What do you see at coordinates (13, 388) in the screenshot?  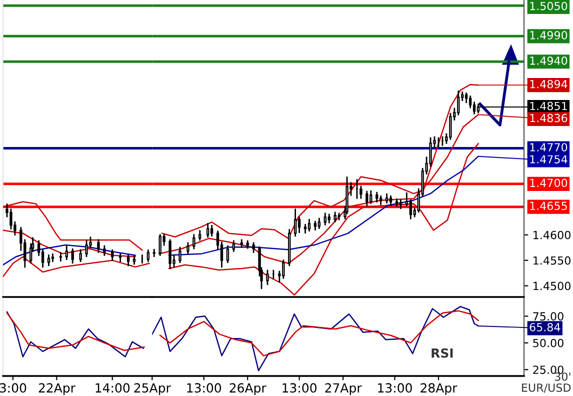 I see `x-tick-label: 3:00` at bounding box center [13, 388].